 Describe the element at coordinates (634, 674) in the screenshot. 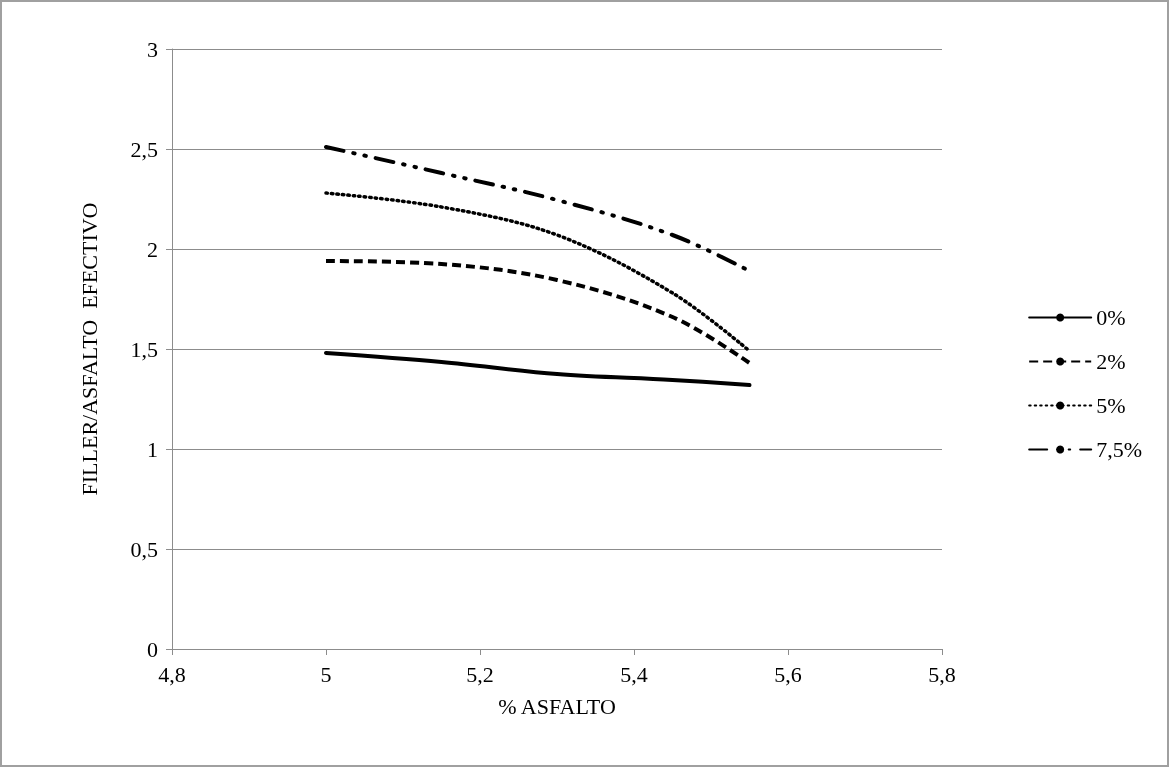

I see `x-tick-label: 5,4` at that location.